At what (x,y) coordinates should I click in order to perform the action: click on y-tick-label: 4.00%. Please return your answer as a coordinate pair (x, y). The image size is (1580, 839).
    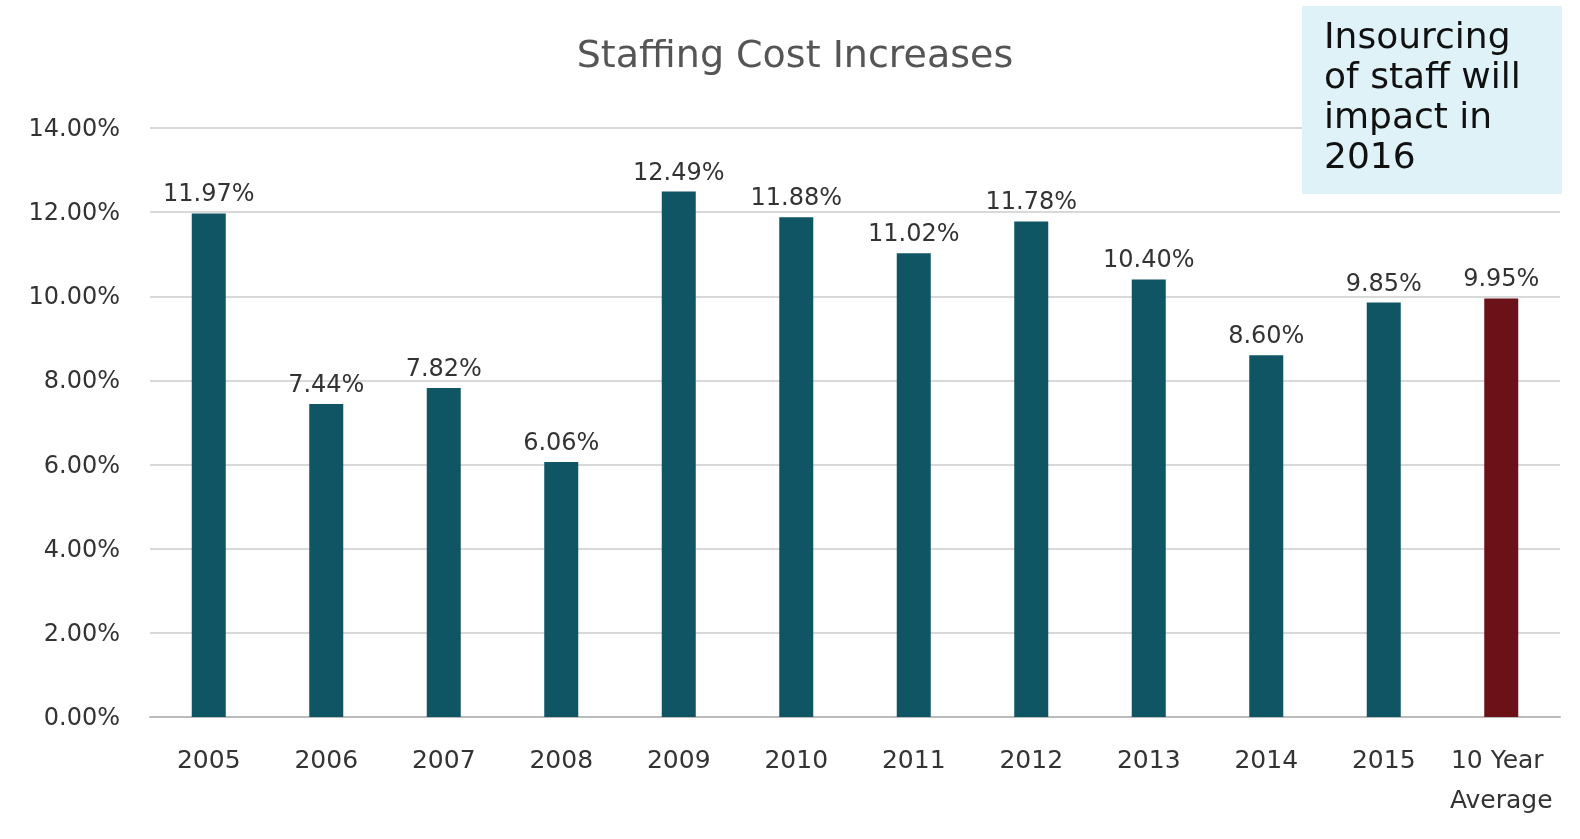
    Looking at the image, I should click on (81, 548).